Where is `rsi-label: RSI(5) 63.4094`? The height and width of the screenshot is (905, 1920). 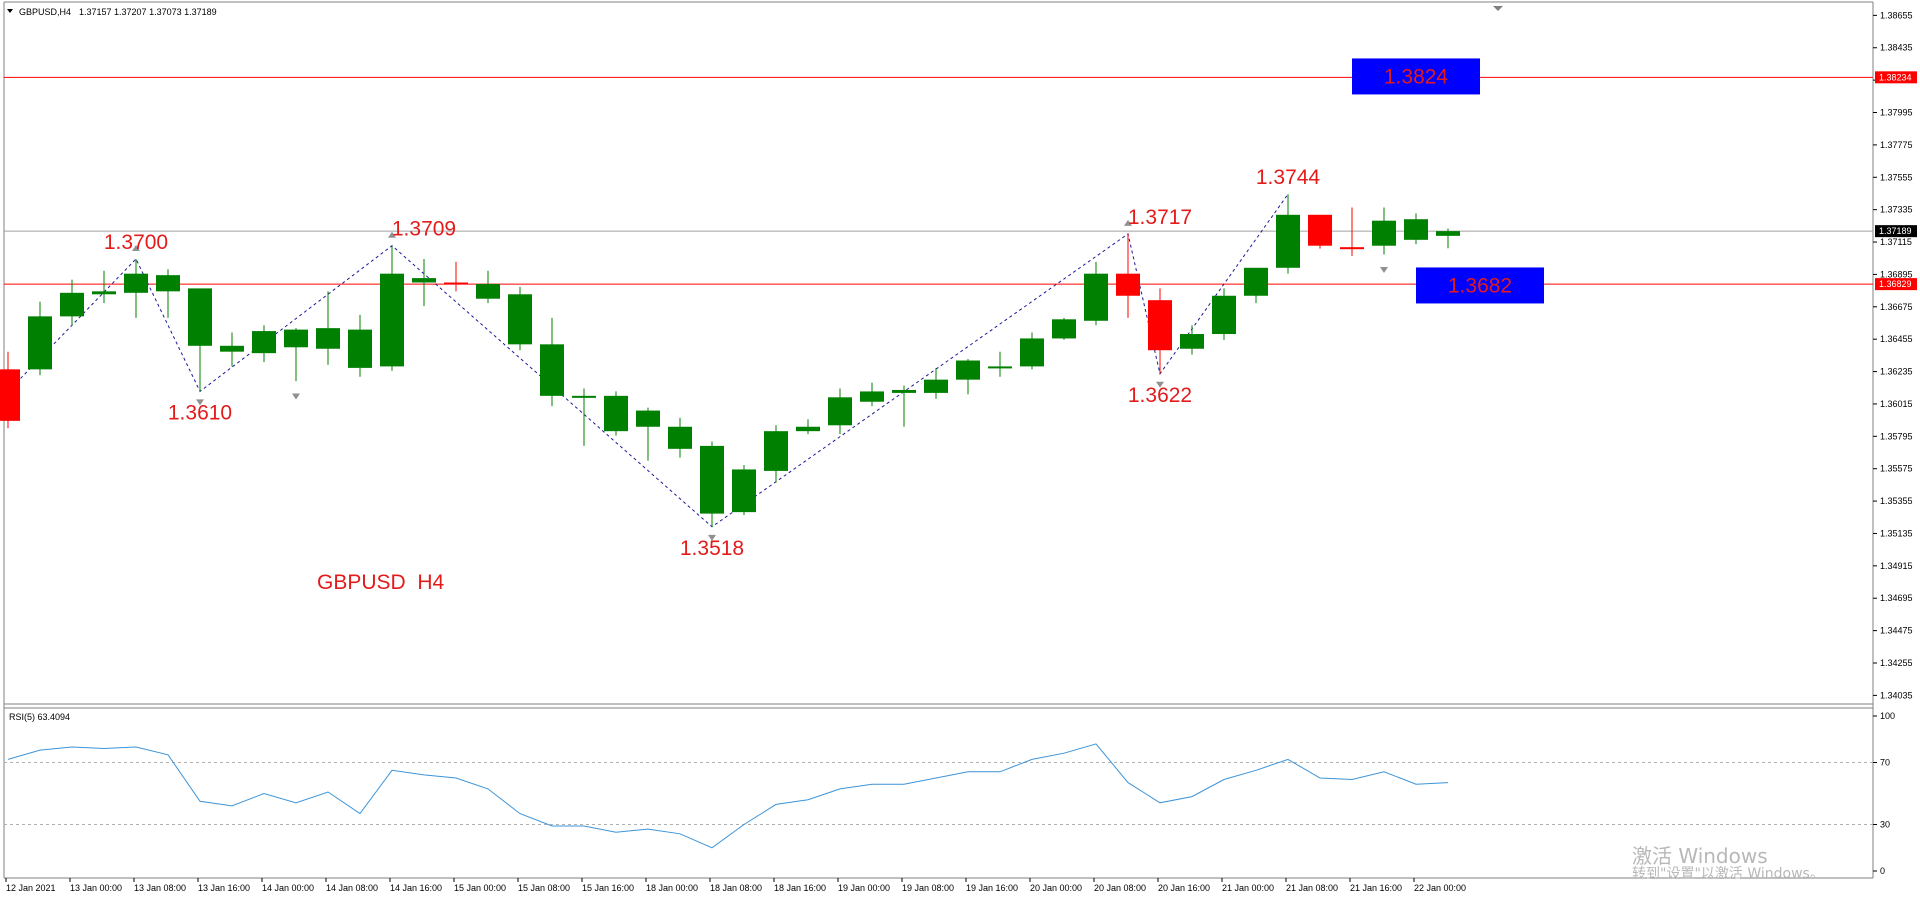 rsi-label: RSI(5) 63.4094 is located at coordinates (39, 717).